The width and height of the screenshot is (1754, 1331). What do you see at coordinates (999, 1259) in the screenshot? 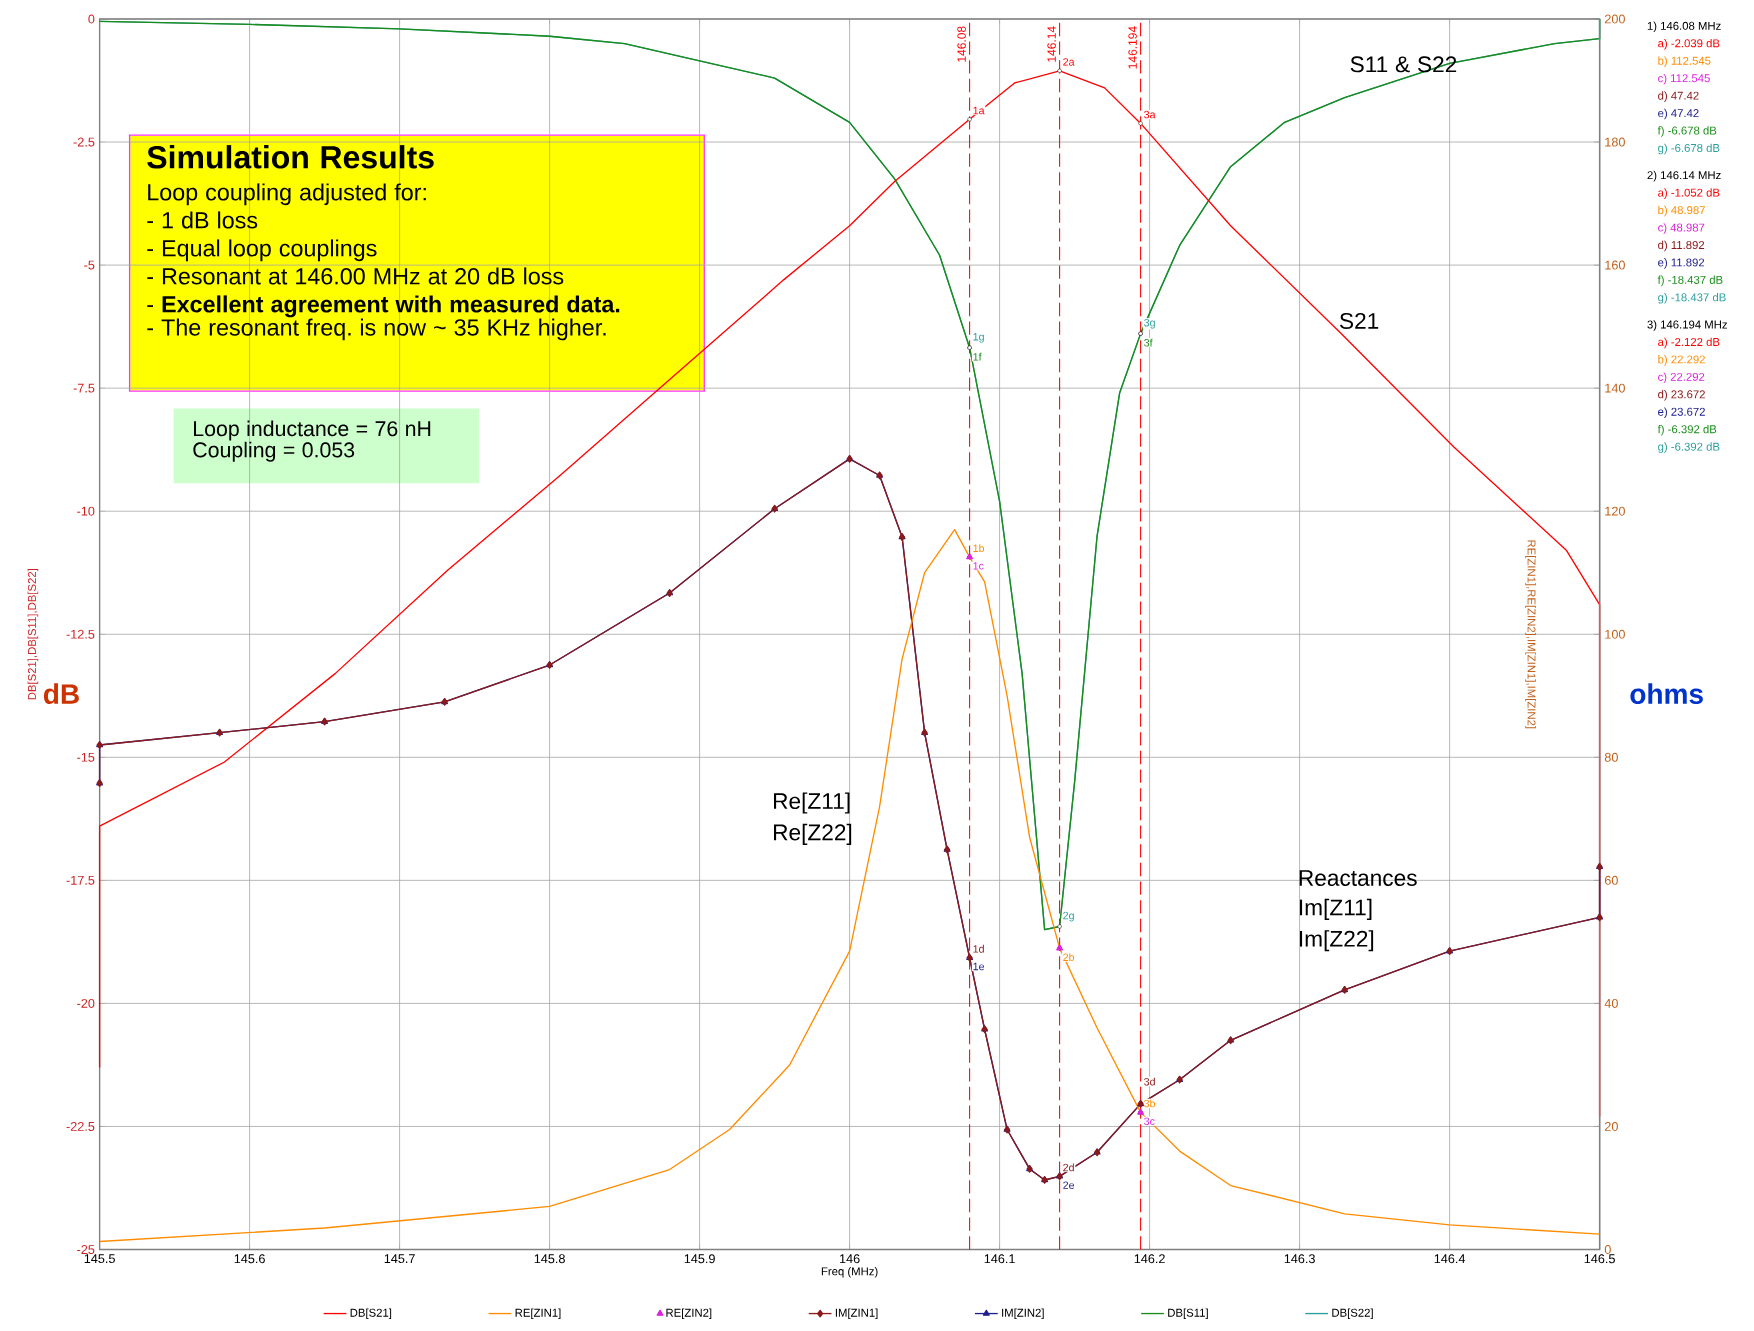
I see `x-tick-label: 146.1` at bounding box center [999, 1259].